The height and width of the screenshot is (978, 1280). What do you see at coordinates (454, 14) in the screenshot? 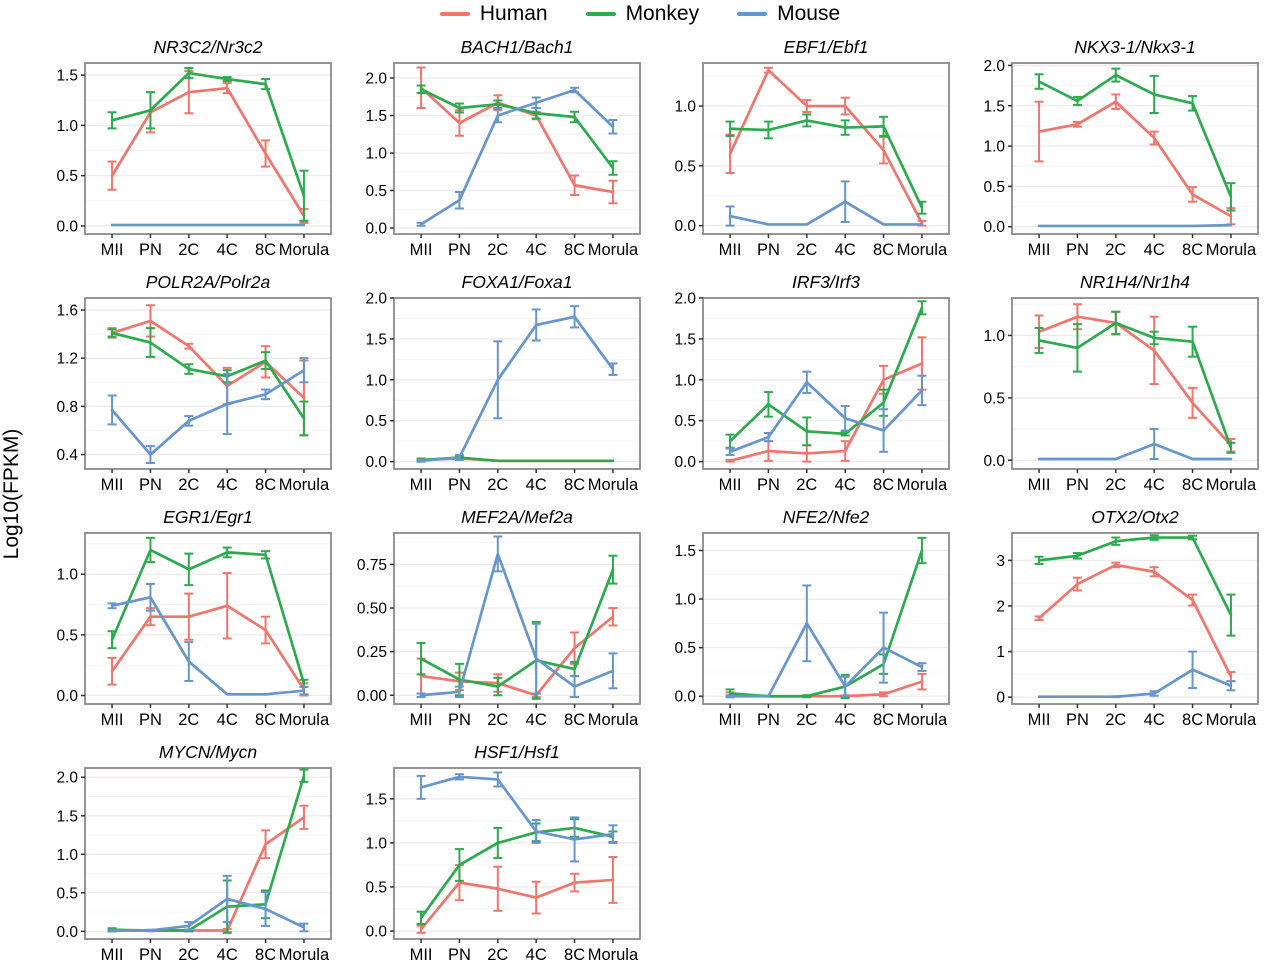
I see `human-line-swatch-icon` at bounding box center [454, 14].